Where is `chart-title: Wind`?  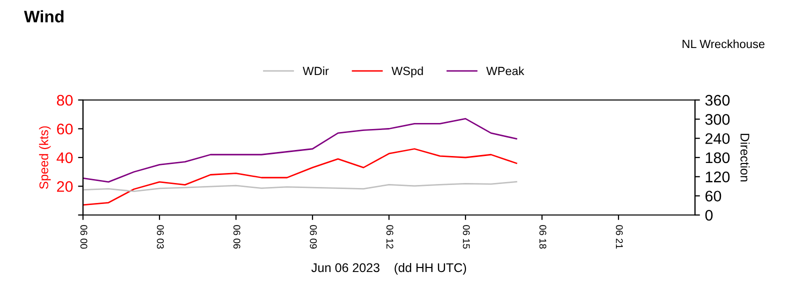 chart-title: Wind is located at coordinates (44, 16).